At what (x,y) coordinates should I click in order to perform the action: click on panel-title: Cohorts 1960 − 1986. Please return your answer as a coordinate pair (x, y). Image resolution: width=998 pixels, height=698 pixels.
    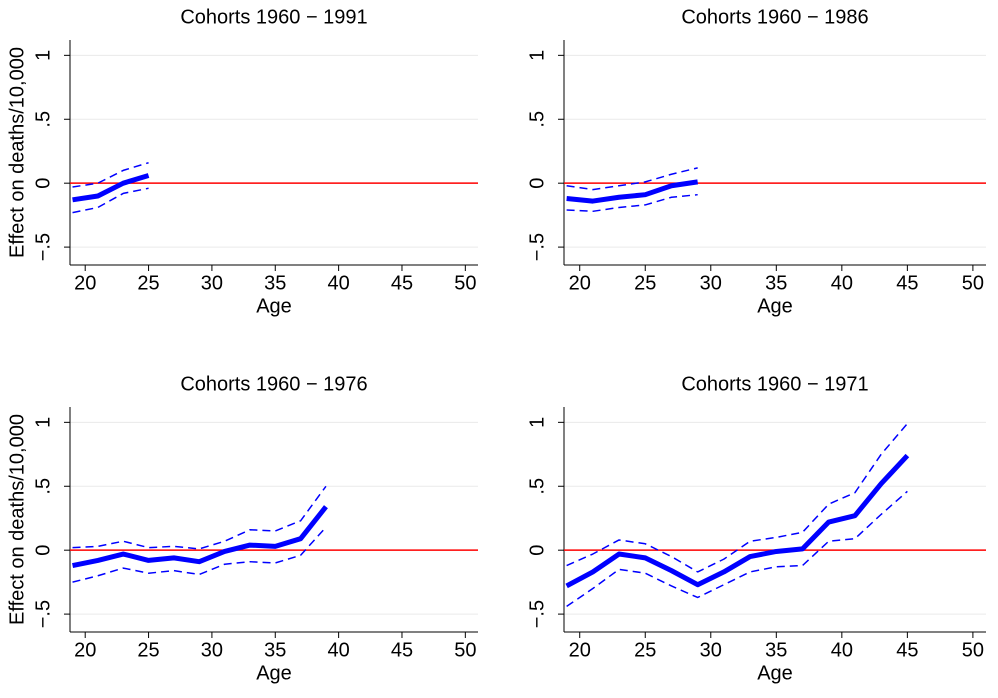
    Looking at the image, I should click on (774, 17).